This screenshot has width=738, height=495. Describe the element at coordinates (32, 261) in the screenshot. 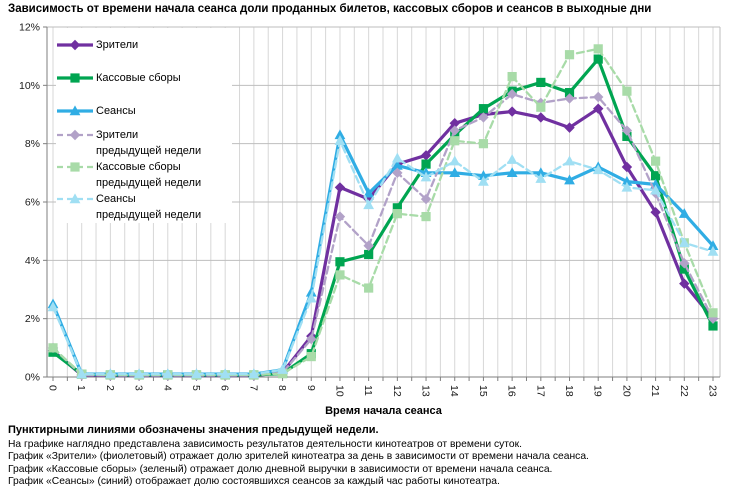

I see `y-tick-label: 4%` at that location.